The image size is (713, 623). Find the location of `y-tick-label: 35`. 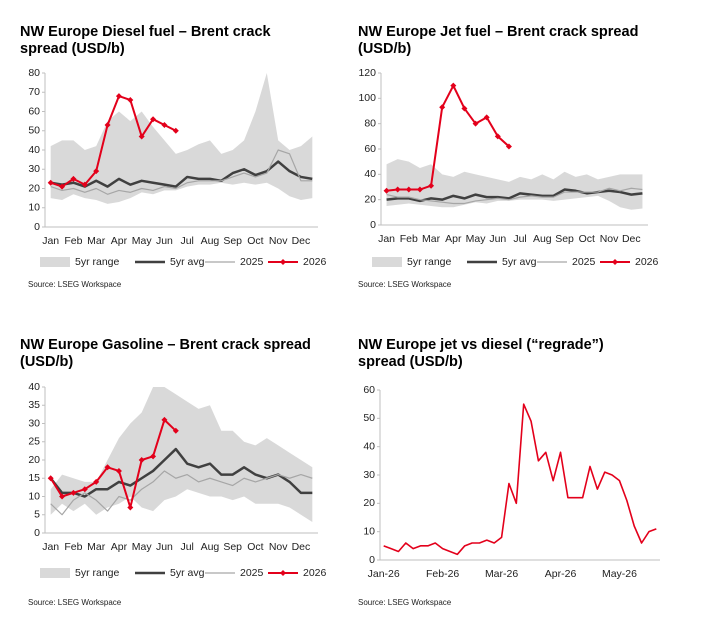

y-tick-label: 35 is located at coordinates (34, 405).